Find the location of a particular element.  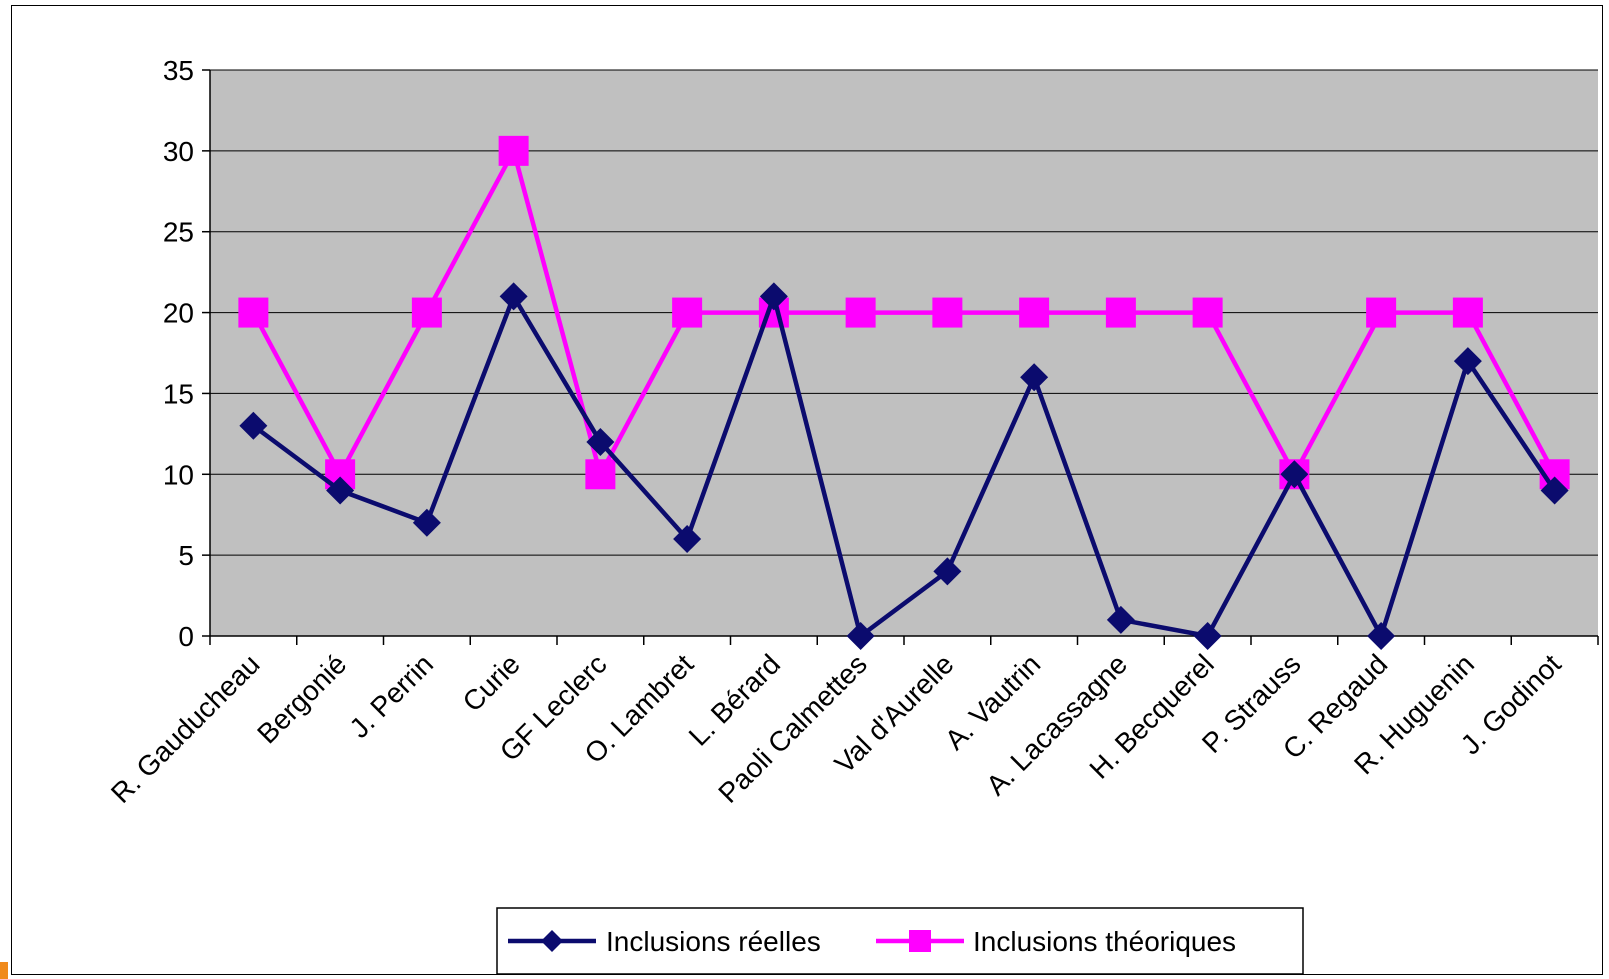

legend-label-0: Inclusions réelles is located at coordinates (713, 941).